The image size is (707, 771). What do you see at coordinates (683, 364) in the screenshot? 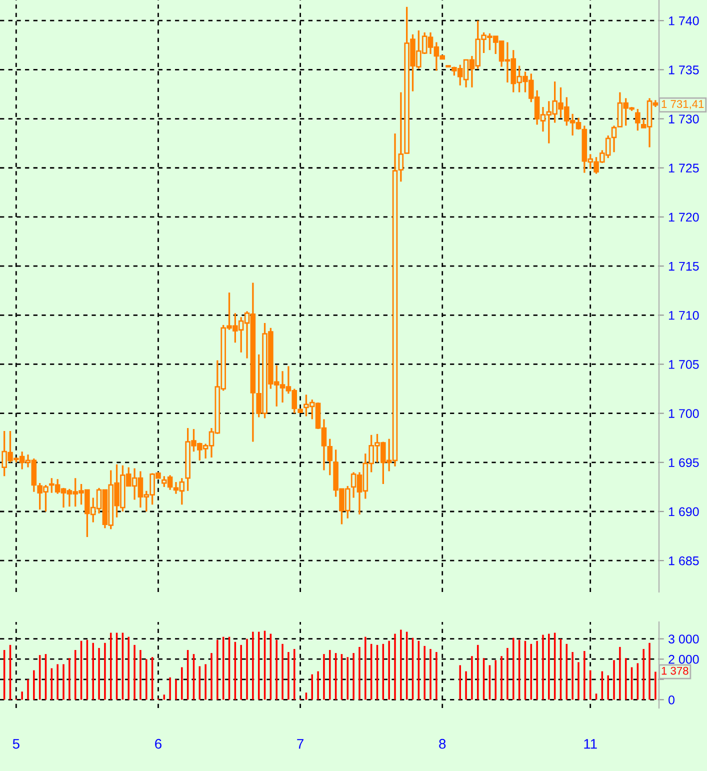
I see `y-tick-label: 1 705` at bounding box center [683, 364].